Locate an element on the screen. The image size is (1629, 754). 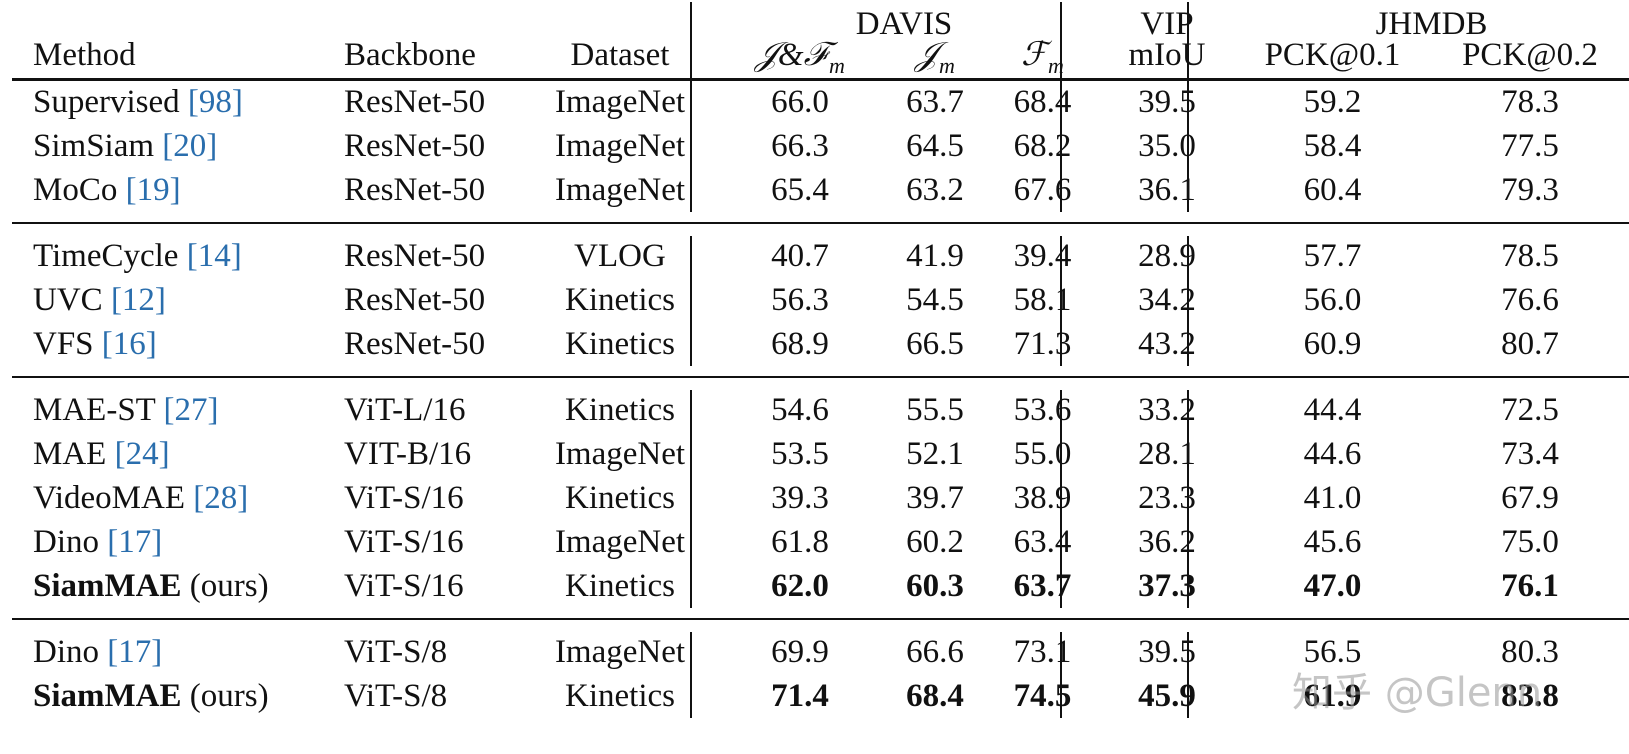
j-value: 64.5 is located at coordinates (935, 146).